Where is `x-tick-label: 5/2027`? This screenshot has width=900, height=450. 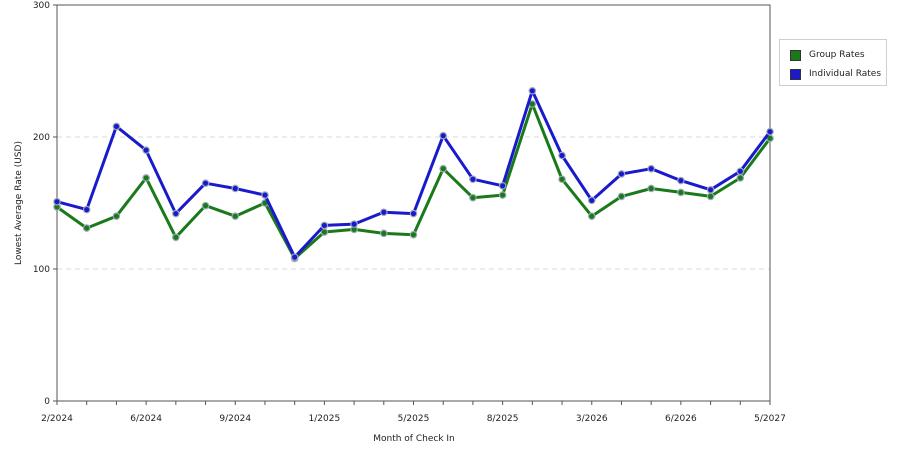 x-tick-label: 5/2027 is located at coordinates (770, 419).